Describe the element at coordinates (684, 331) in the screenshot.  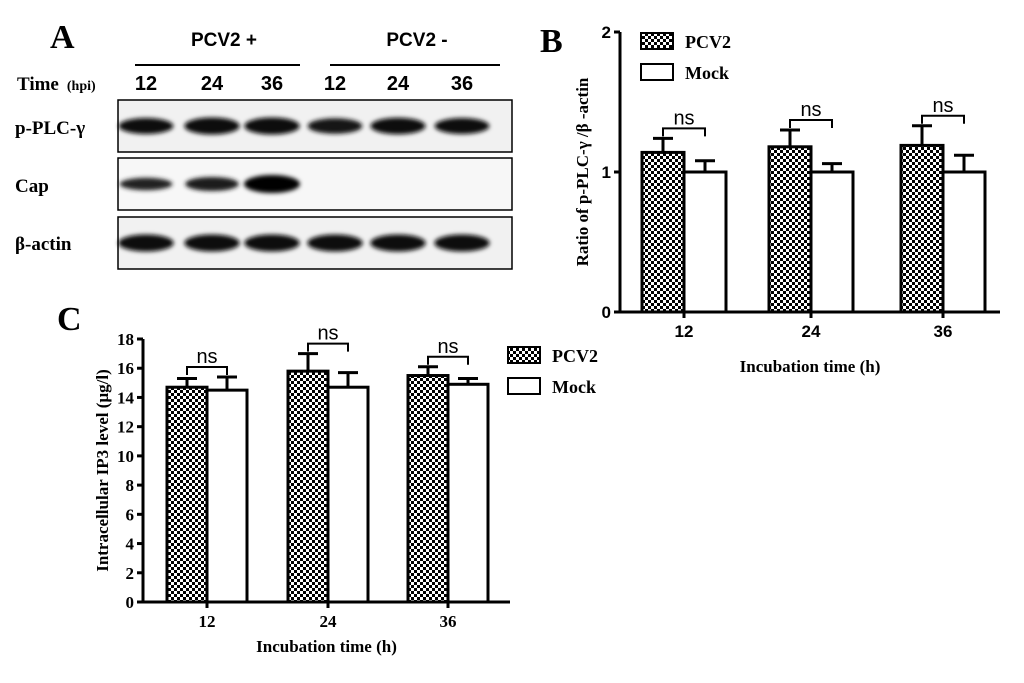
I see `chart-b-xtick-label: 12` at that location.